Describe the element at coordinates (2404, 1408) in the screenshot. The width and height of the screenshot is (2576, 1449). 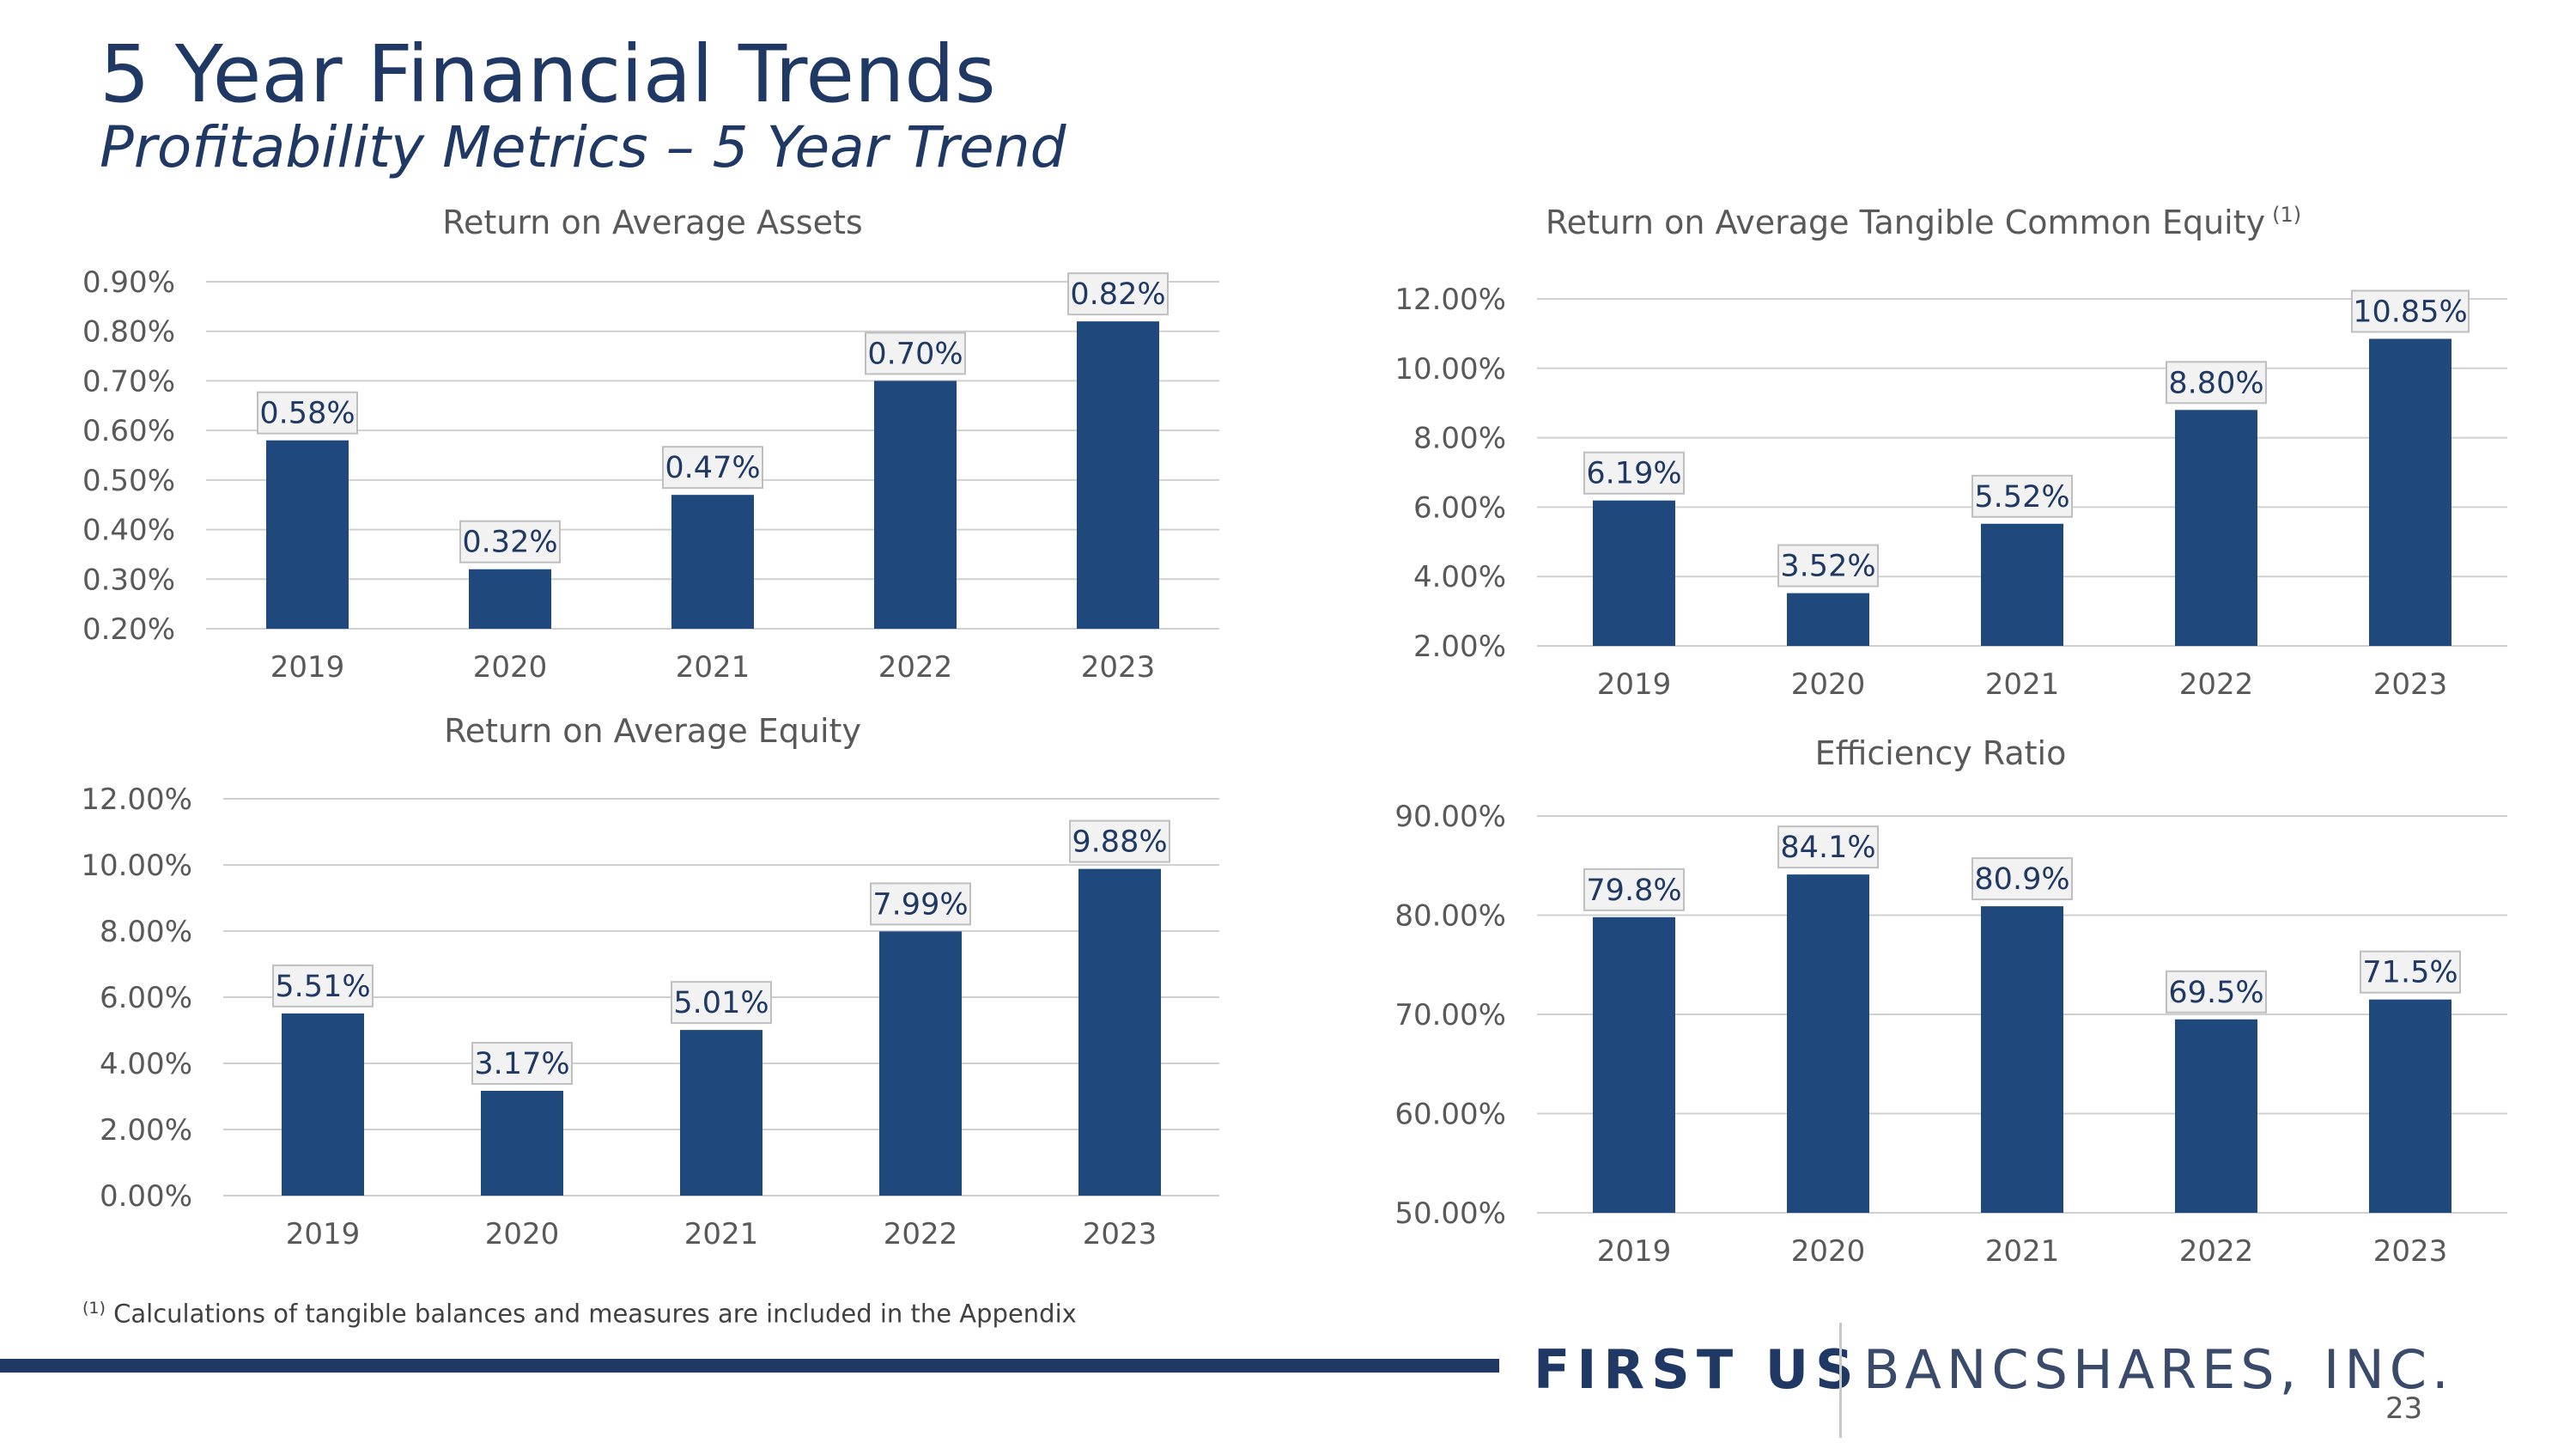
I see `page-number: 23` at that location.